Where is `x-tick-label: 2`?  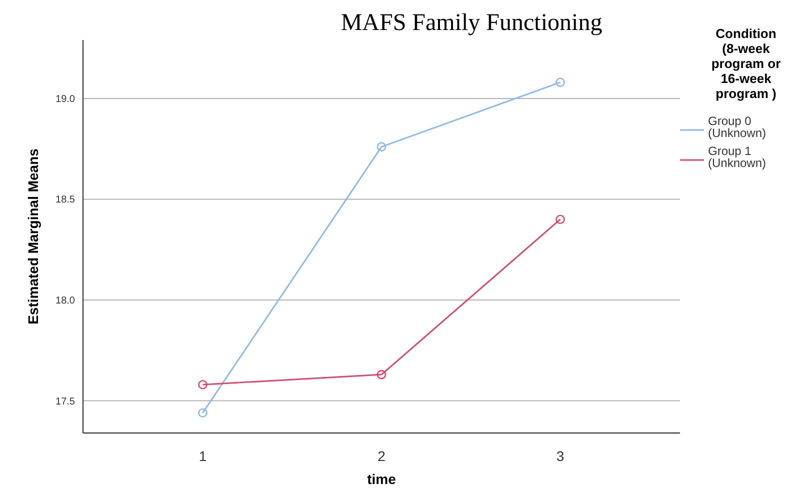 x-tick-label: 2 is located at coordinates (382, 456).